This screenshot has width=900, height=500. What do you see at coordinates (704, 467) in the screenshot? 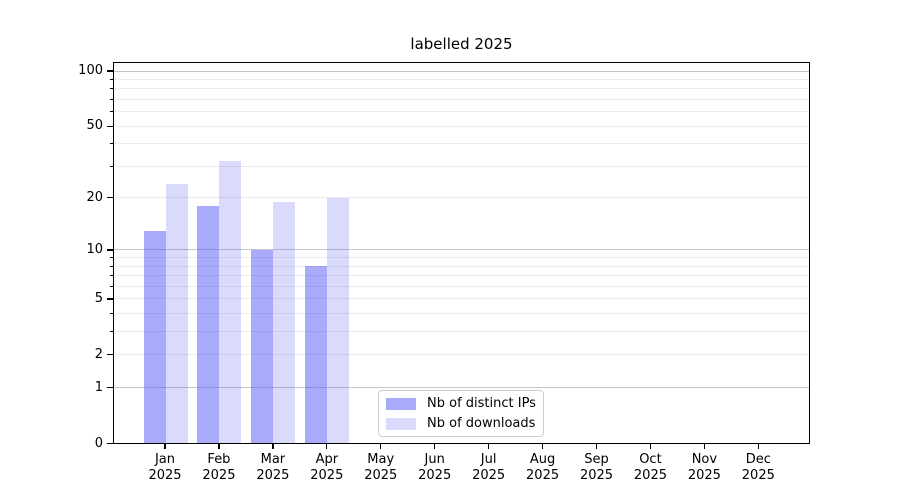
I see `x-axis-tick-label-nov: Nov 2025` at bounding box center [704, 467].